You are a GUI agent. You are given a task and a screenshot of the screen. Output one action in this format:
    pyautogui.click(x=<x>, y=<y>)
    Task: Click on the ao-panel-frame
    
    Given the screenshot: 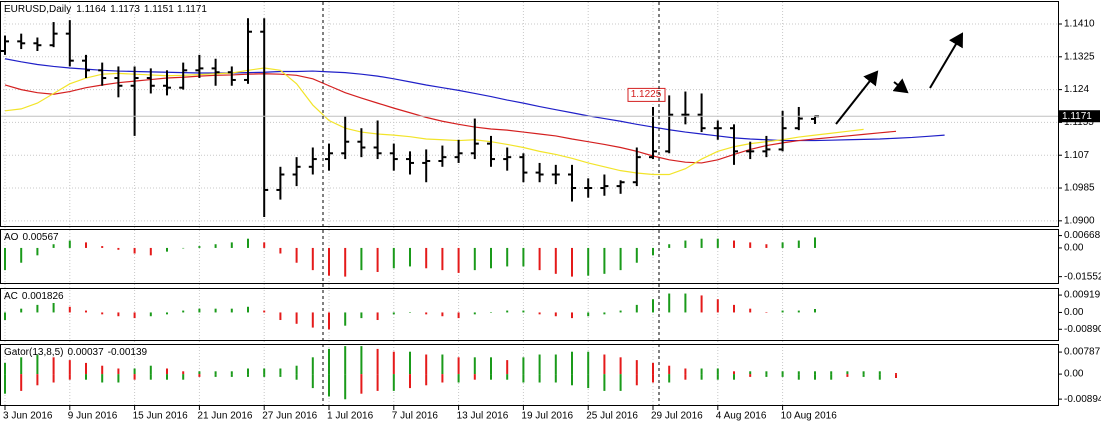 What is the action you would take?
    pyautogui.click(x=529, y=256)
    